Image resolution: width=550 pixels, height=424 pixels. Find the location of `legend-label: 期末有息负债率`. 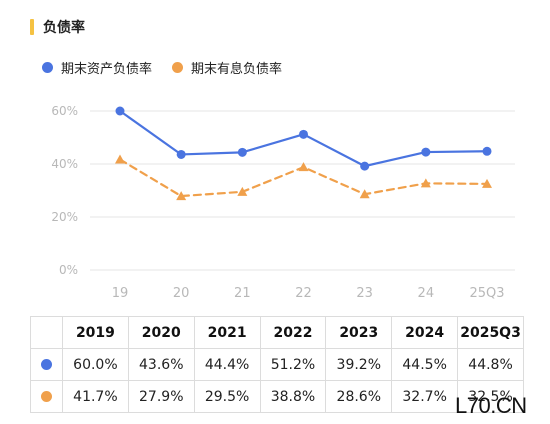

legend-label: 期末有息负债率 is located at coordinates (237, 69).